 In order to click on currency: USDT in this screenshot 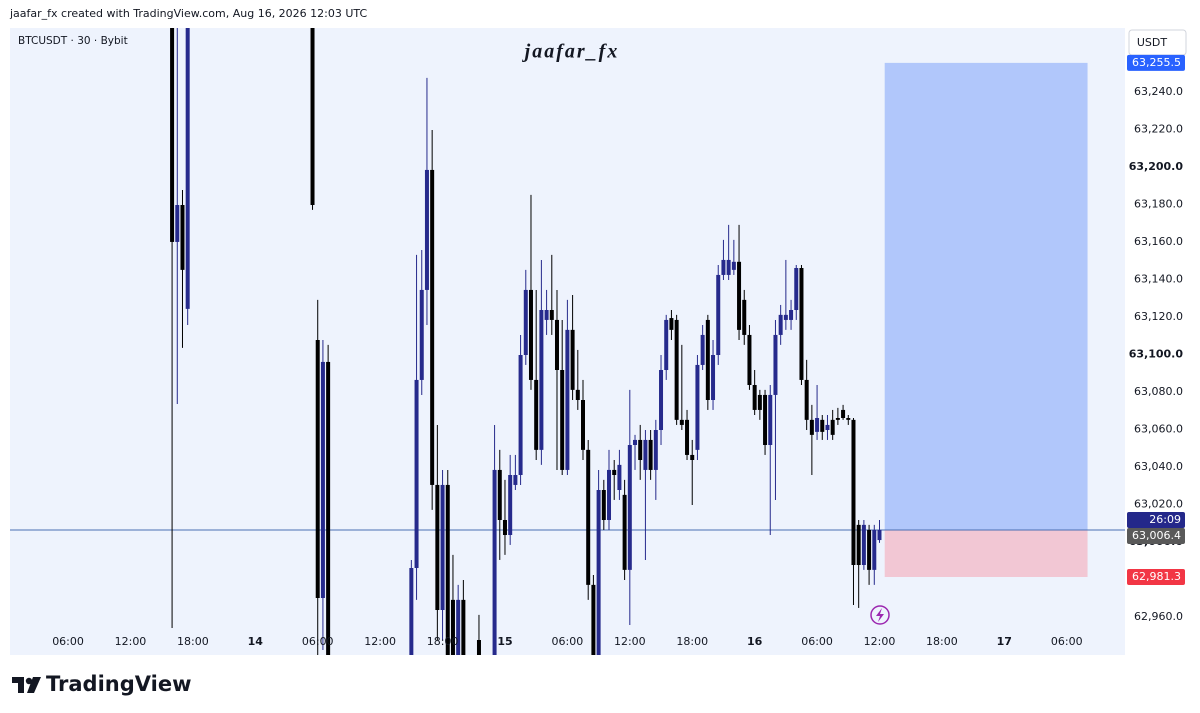, I will do `click(1152, 42)`.